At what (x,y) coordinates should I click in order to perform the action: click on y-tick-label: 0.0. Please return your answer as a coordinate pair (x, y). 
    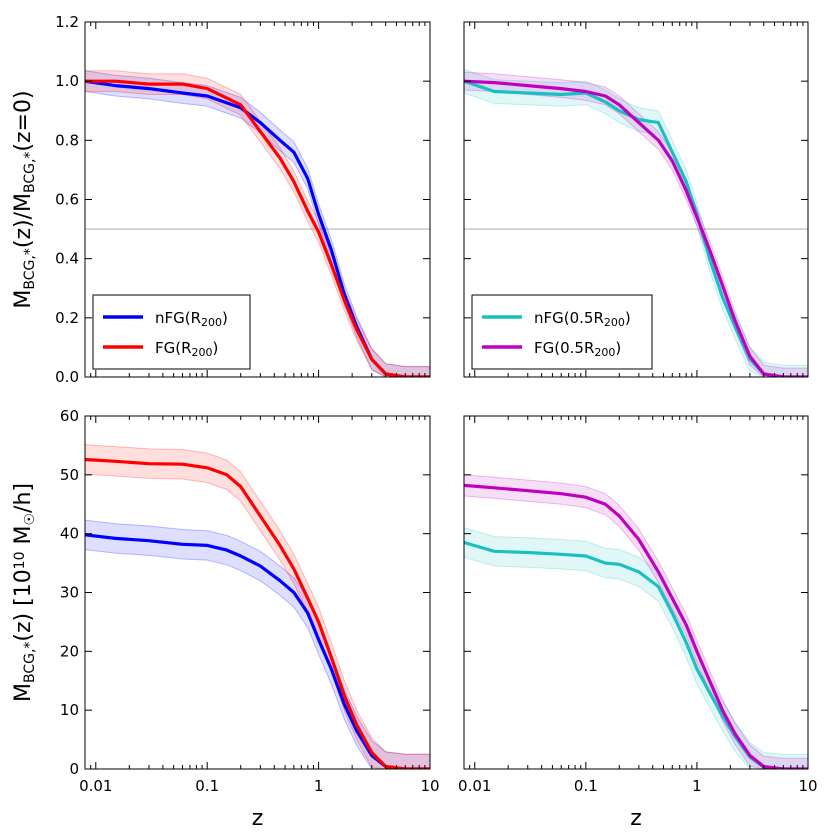
    Looking at the image, I should click on (67, 377).